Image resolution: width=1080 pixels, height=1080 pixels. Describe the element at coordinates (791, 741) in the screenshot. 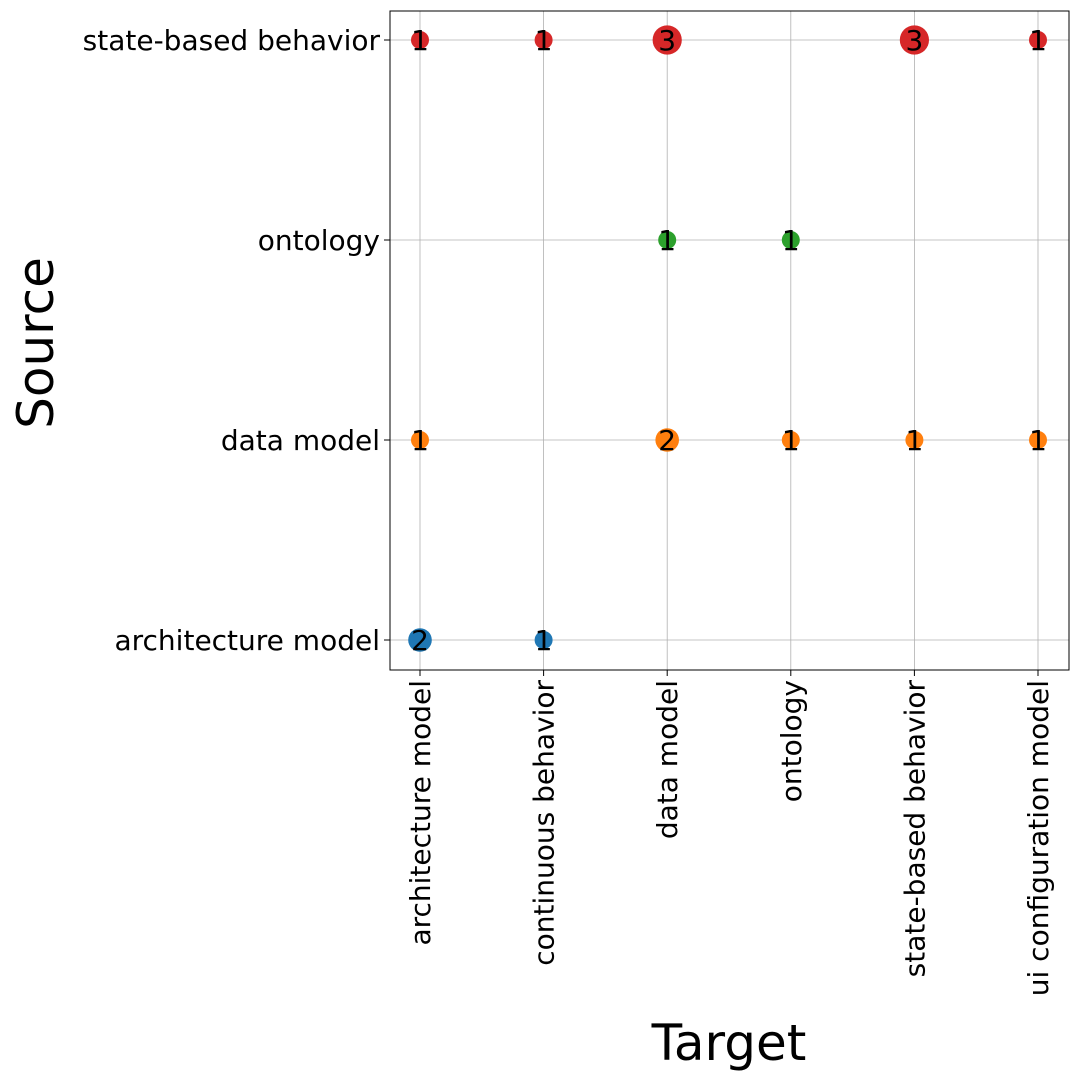

I see `x-tick-label: ontology` at that location.